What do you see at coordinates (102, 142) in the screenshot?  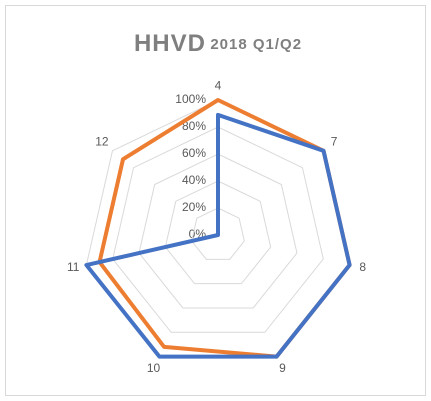 I see `category-label: 12` at bounding box center [102, 142].